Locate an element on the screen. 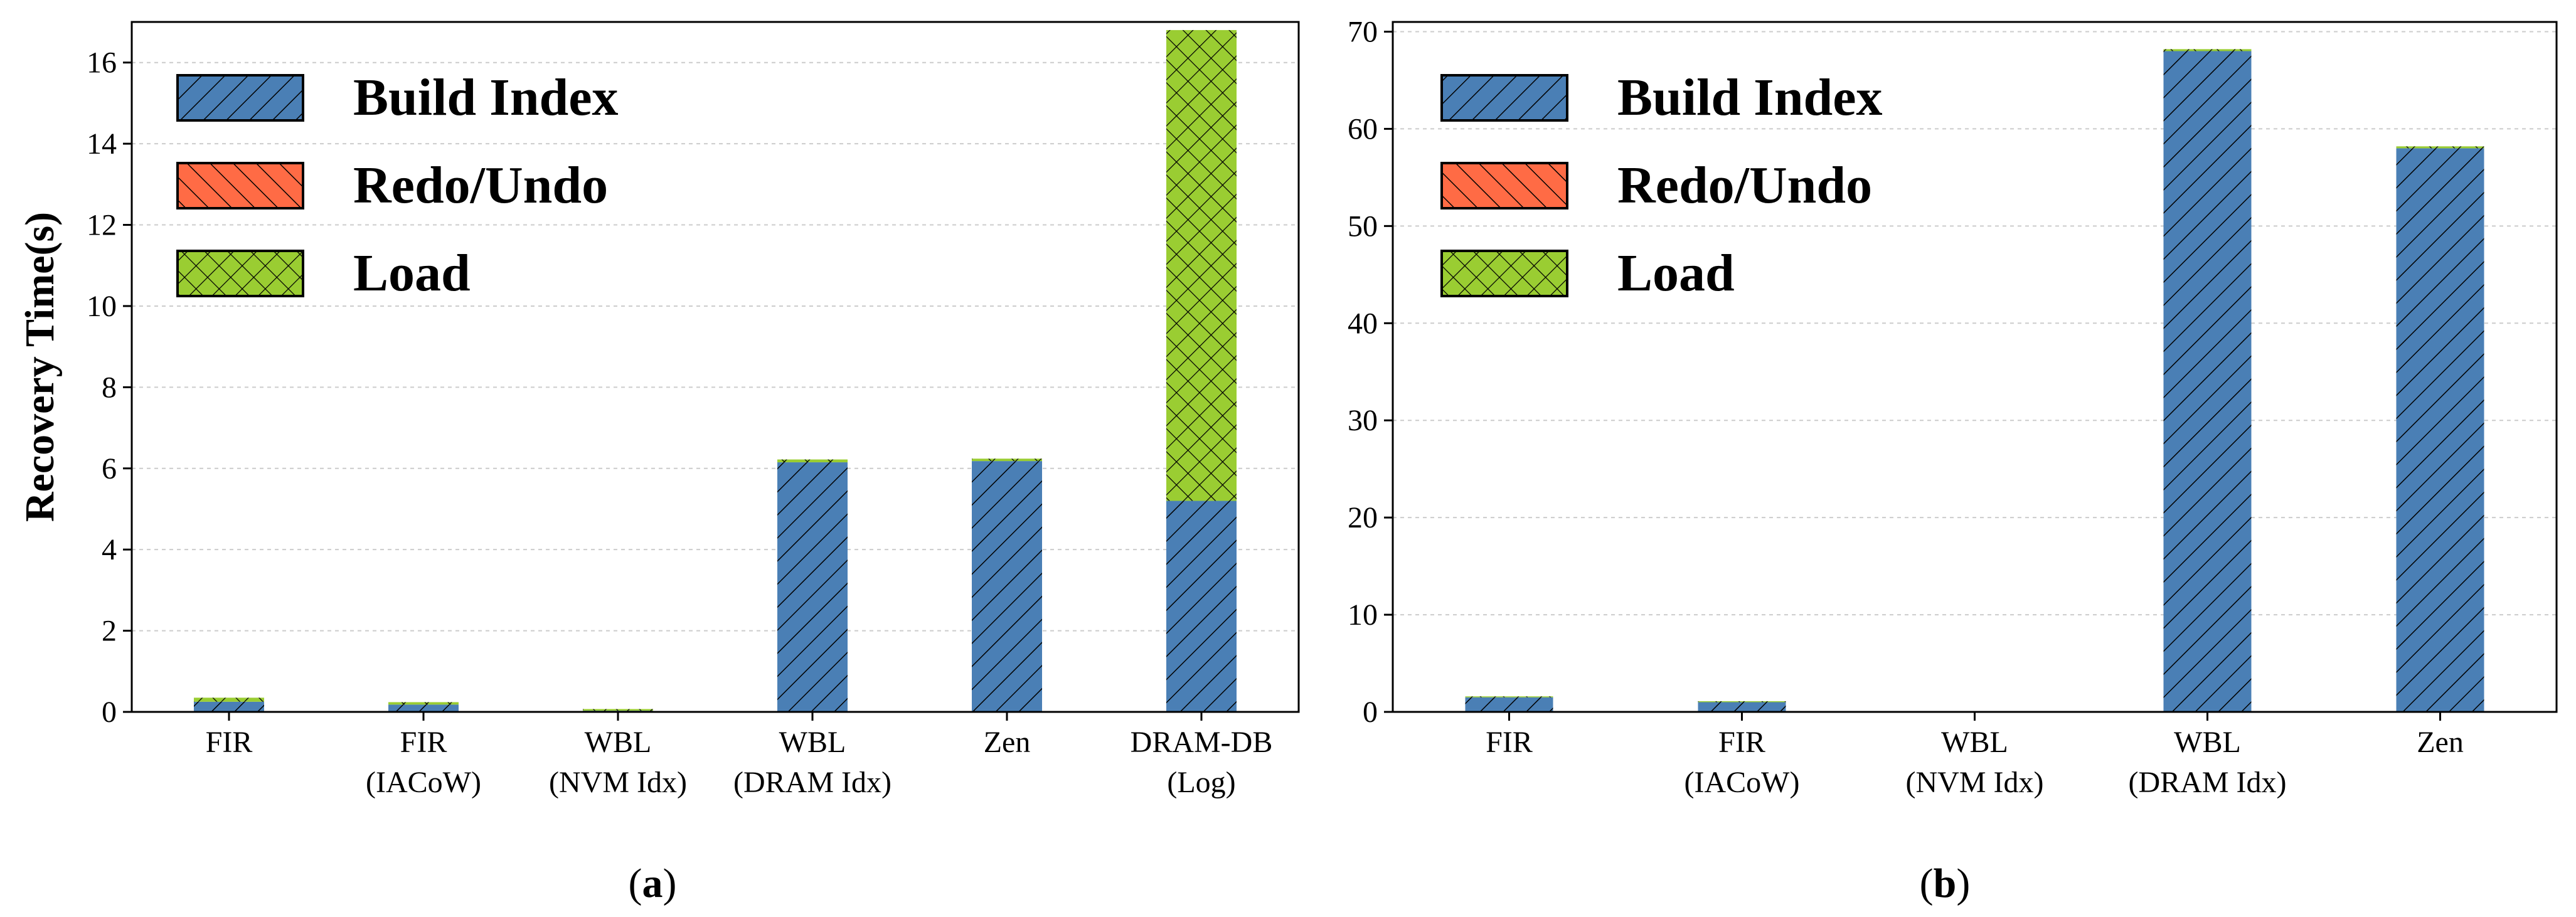 The height and width of the screenshot is (917, 2576). y-tick-label: 8 is located at coordinates (109, 387).